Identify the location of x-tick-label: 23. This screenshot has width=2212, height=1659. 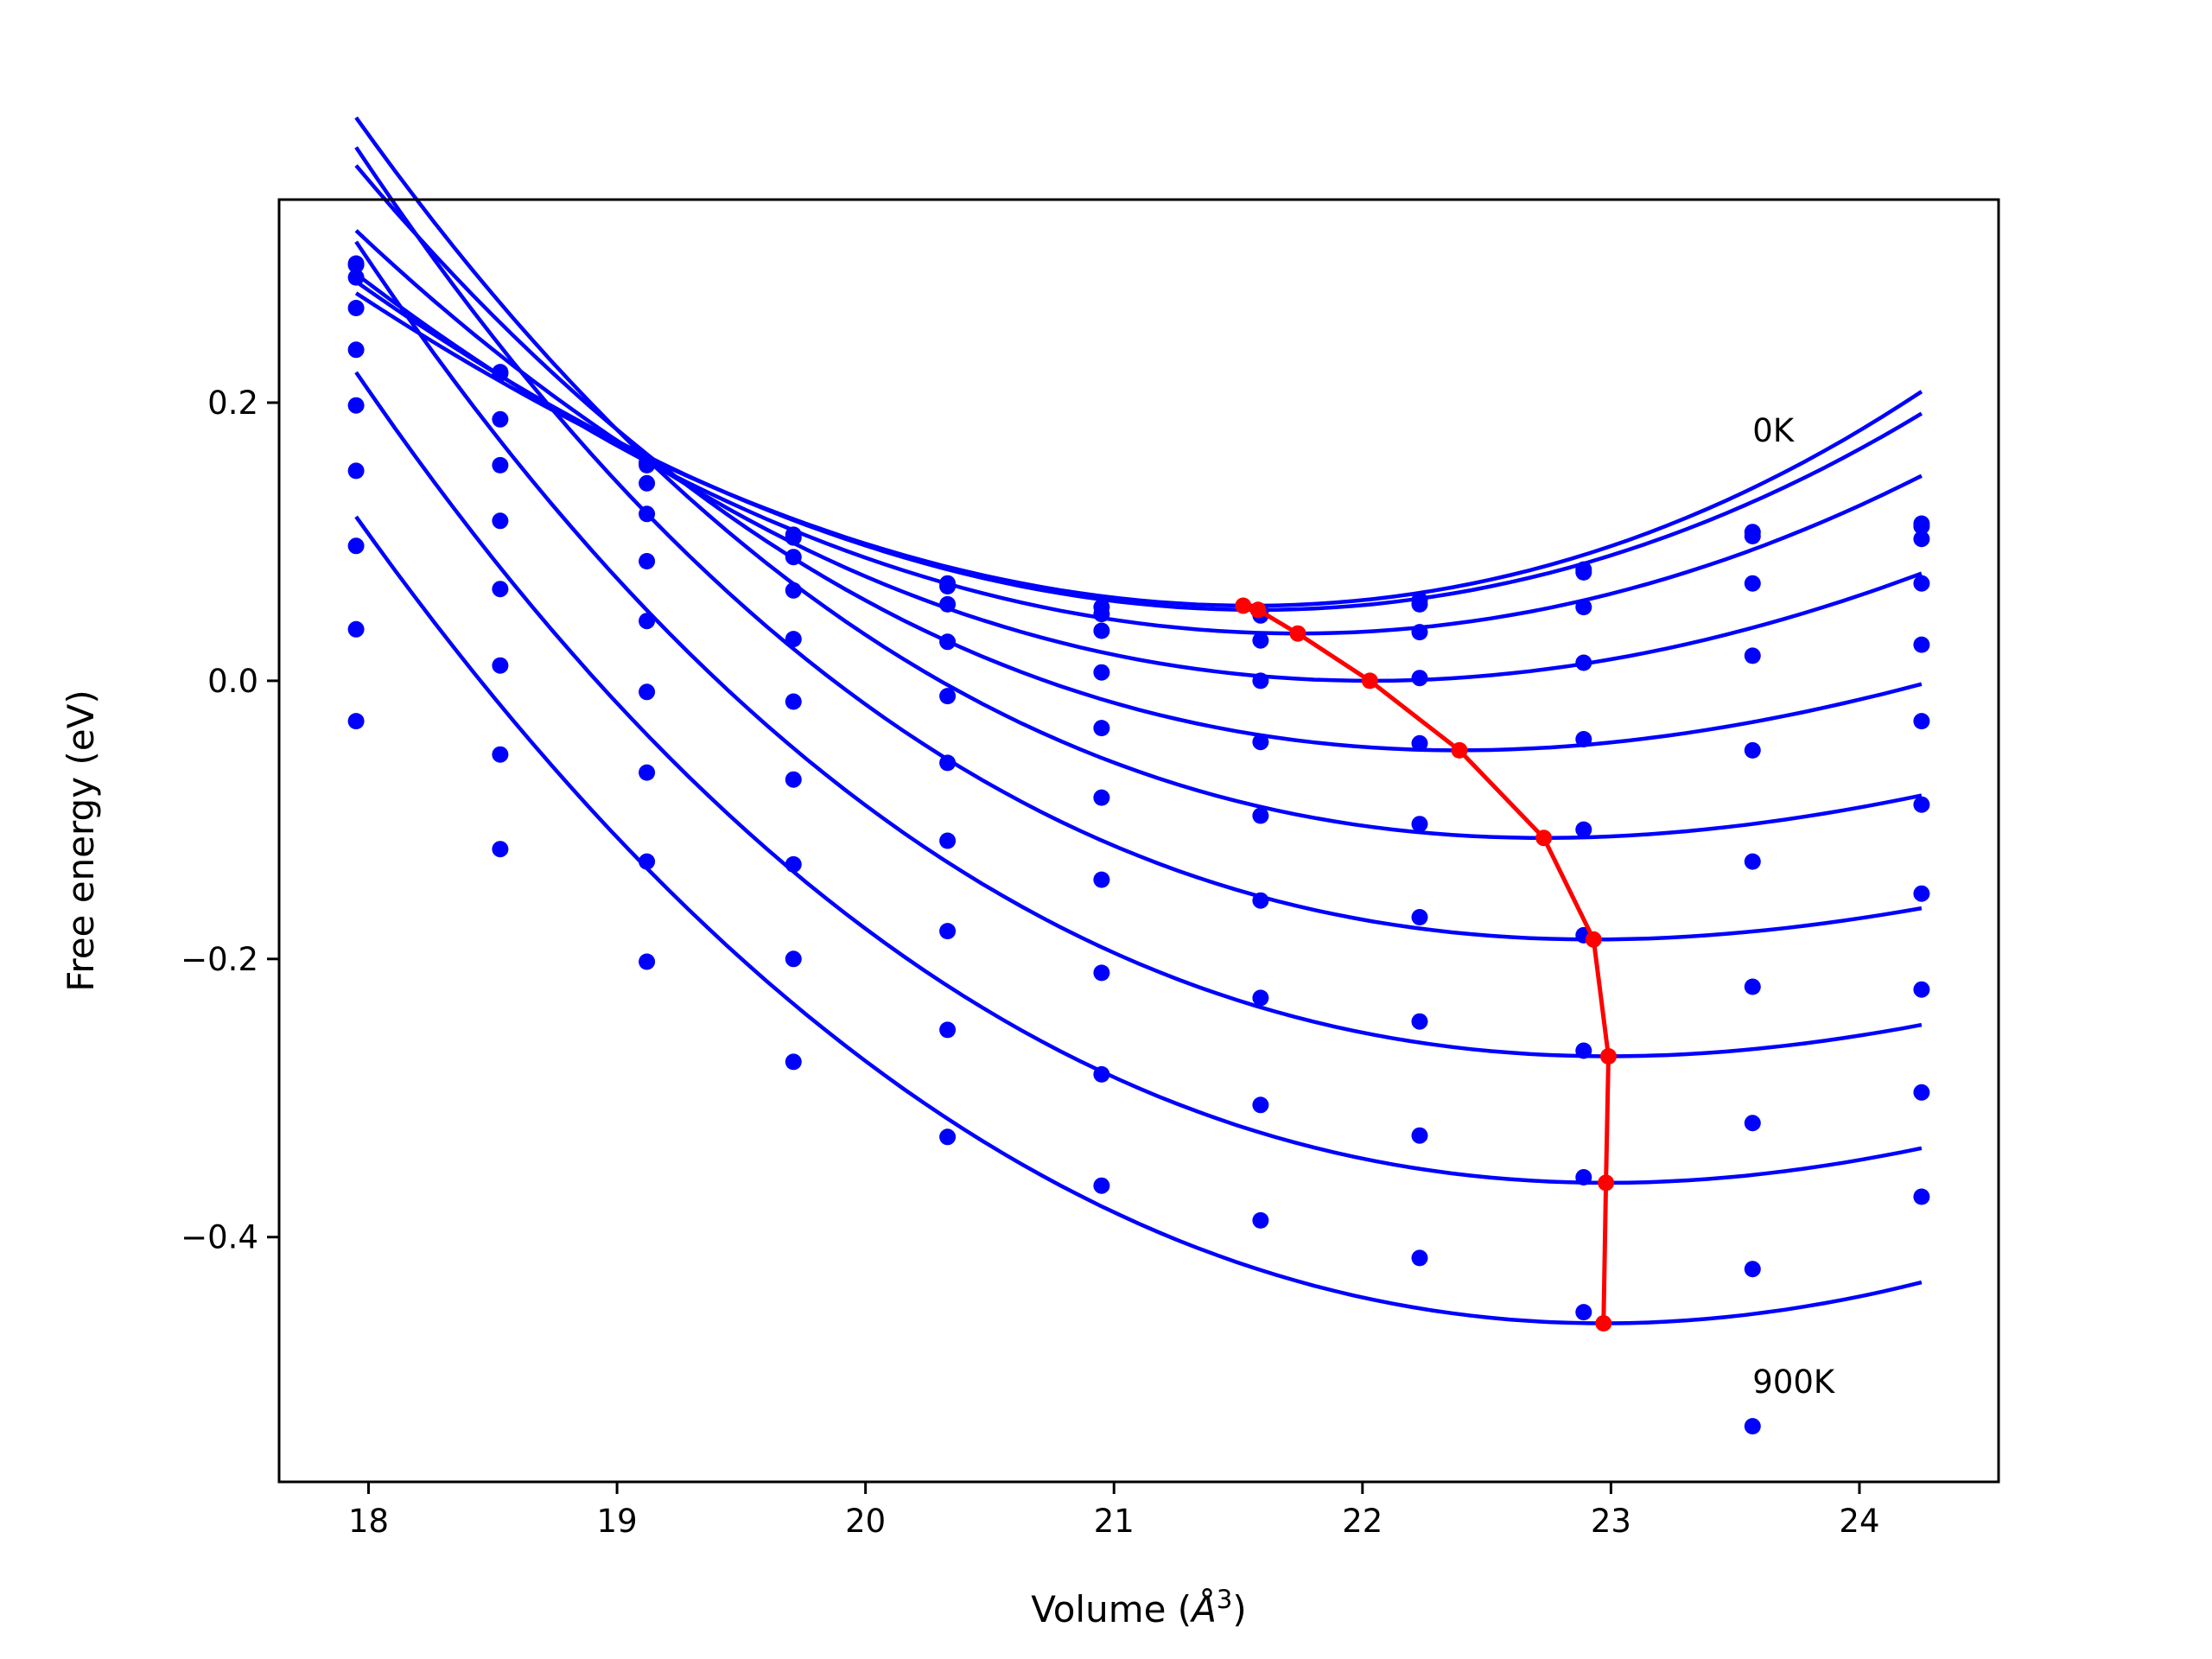
(1611, 1521).